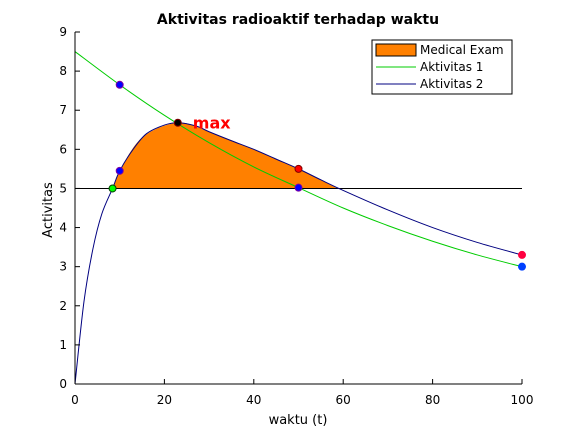  What do you see at coordinates (253, 400) in the screenshot?
I see `x-tick-label: 40` at bounding box center [253, 400].